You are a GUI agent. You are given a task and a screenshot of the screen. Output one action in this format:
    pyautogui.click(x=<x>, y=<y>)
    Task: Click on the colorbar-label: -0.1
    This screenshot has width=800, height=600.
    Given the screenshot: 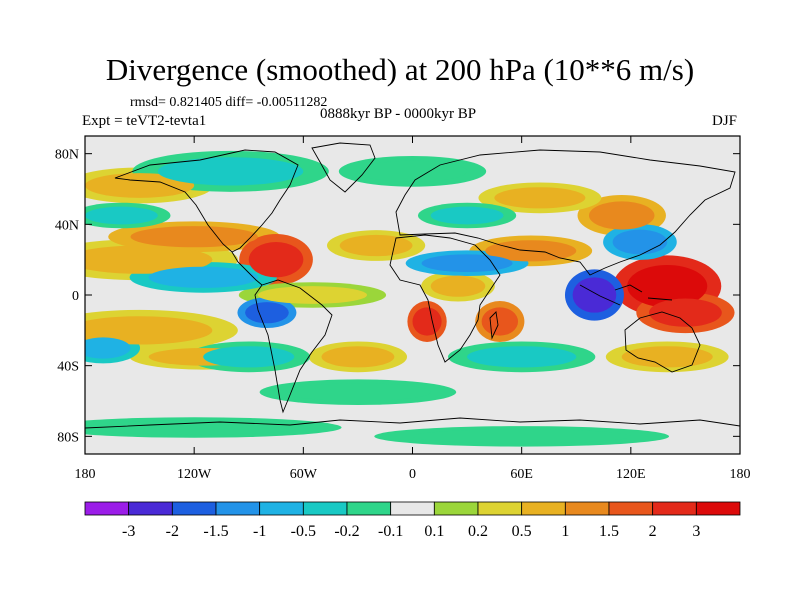 What is the action you would take?
    pyautogui.click(x=390, y=531)
    